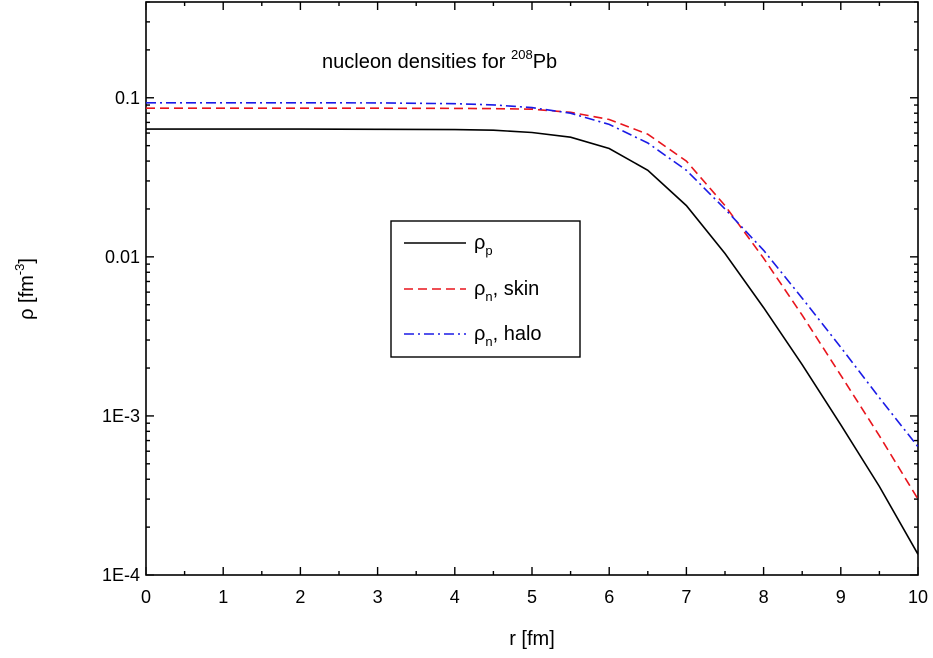 Image resolution: width=933 pixels, height=658 pixels. I want to click on legend-label-2: ρn, halo, so click(508, 336).